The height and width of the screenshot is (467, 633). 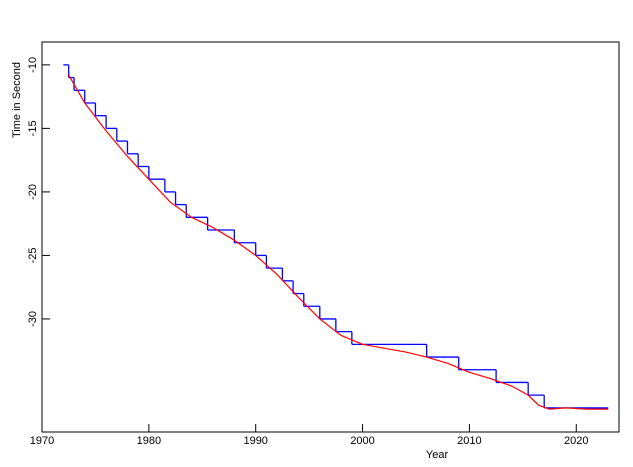 What do you see at coordinates (437, 455) in the screenshot?
I see `x-axis-label: Year` at bounding box center [437, 455].